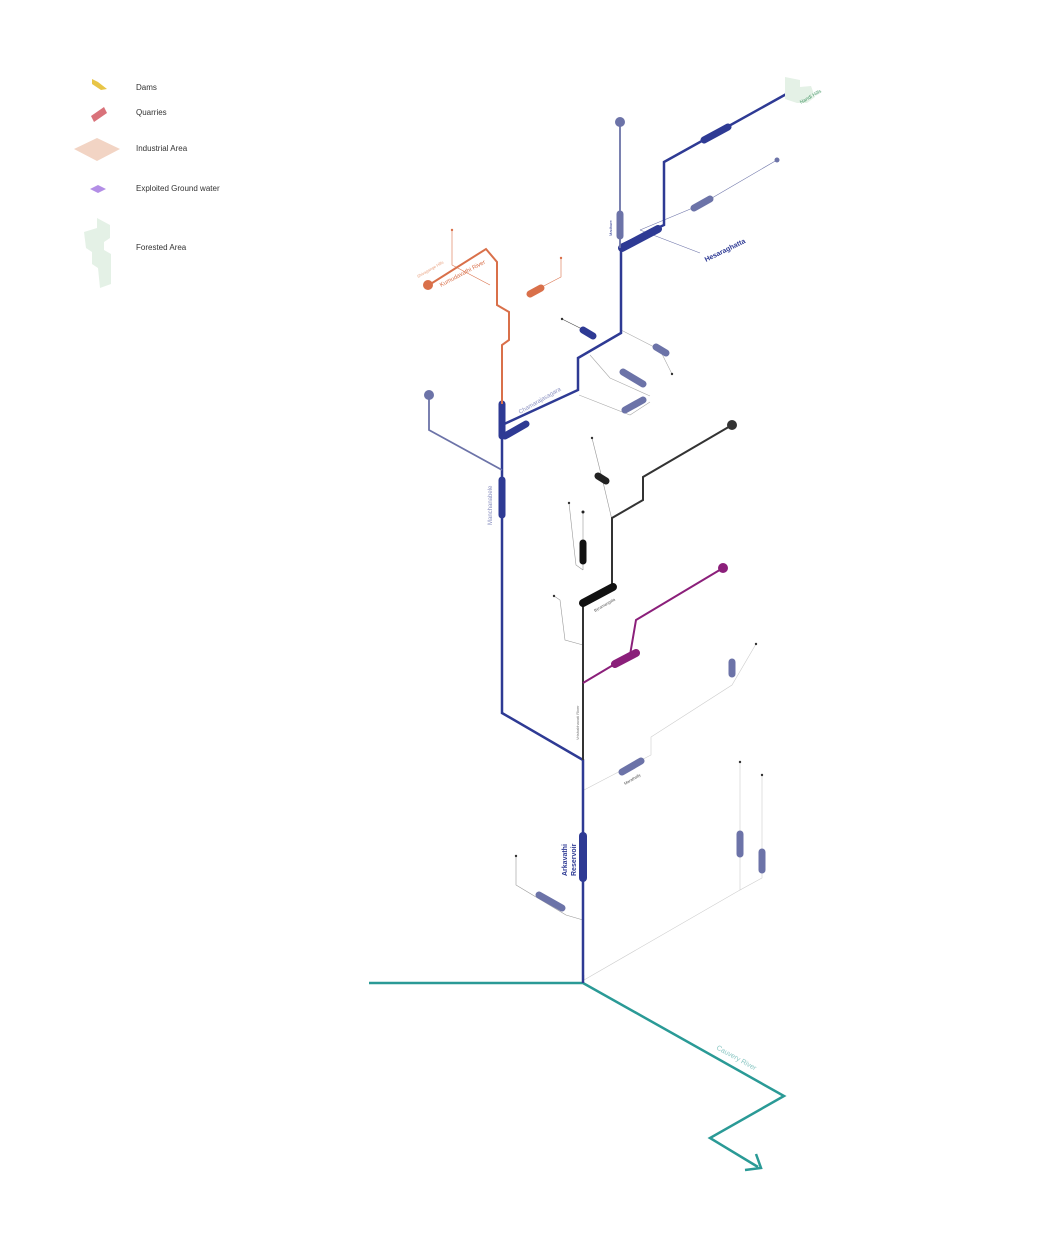 The height and width of the screenshot is (1250, 1040). What do you see at coordinates (535, 291) in the screenshot?
I see `kumudavathi-tank` at bounding box center [535, 291].